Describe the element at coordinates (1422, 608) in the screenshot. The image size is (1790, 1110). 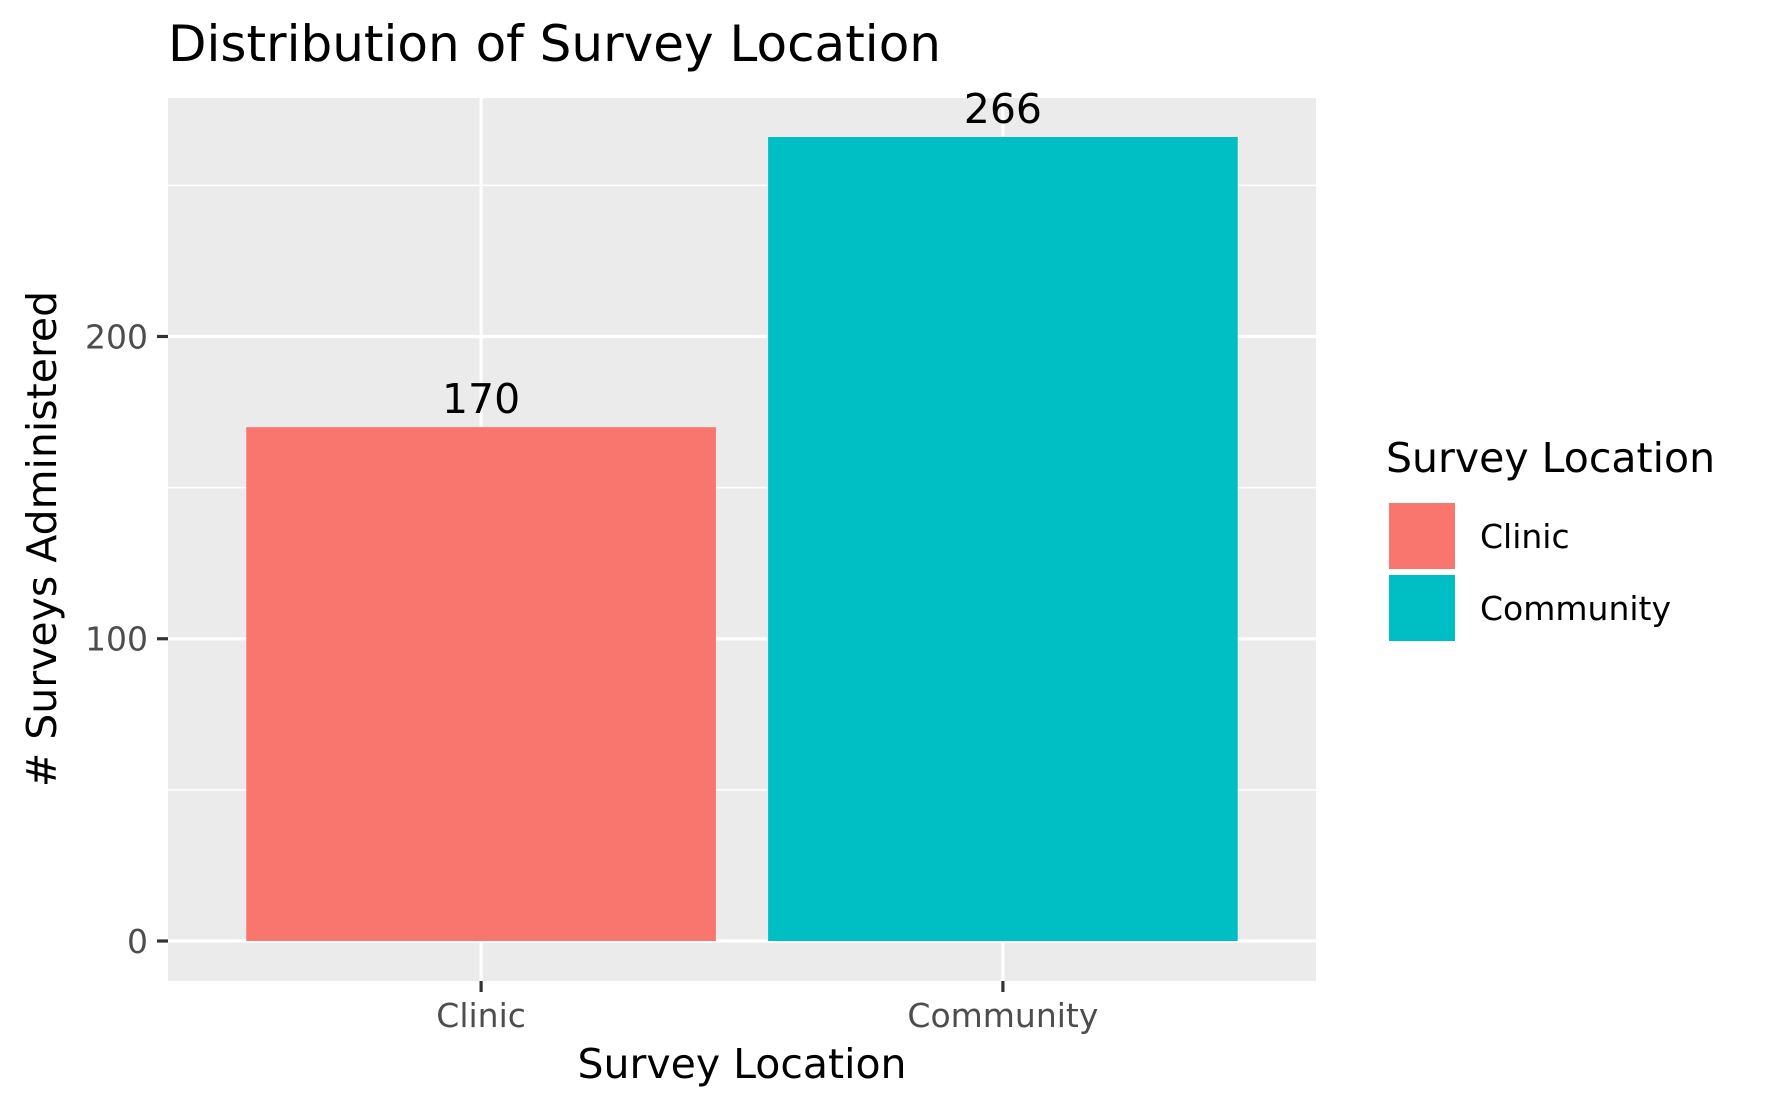
I see `legend-key-community` at that location.